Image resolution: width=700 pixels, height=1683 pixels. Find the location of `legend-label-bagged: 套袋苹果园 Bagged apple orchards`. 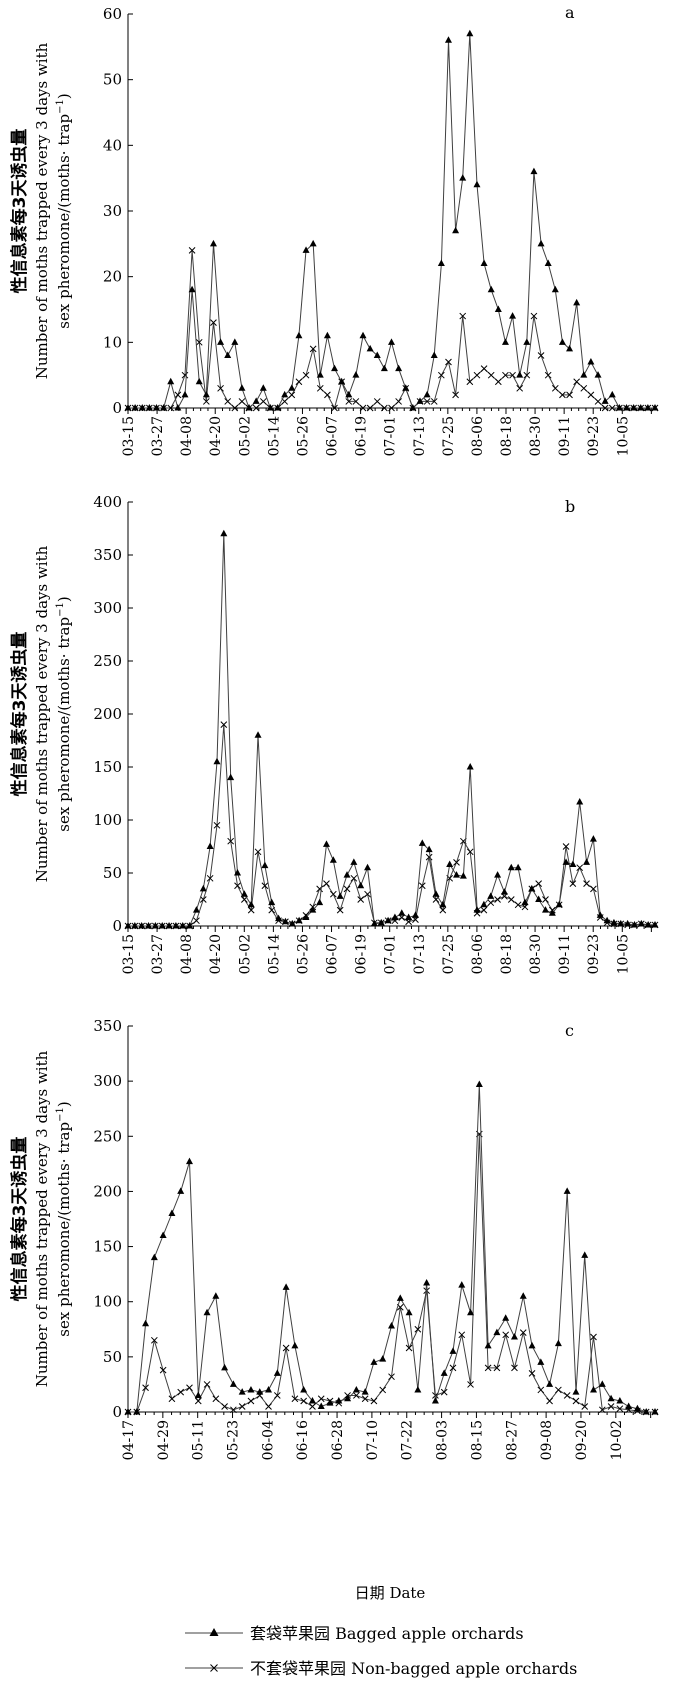

legend-label-bagged: 套袋苹果园 Bagged apple orchards is located at coordinates (387, 1633).